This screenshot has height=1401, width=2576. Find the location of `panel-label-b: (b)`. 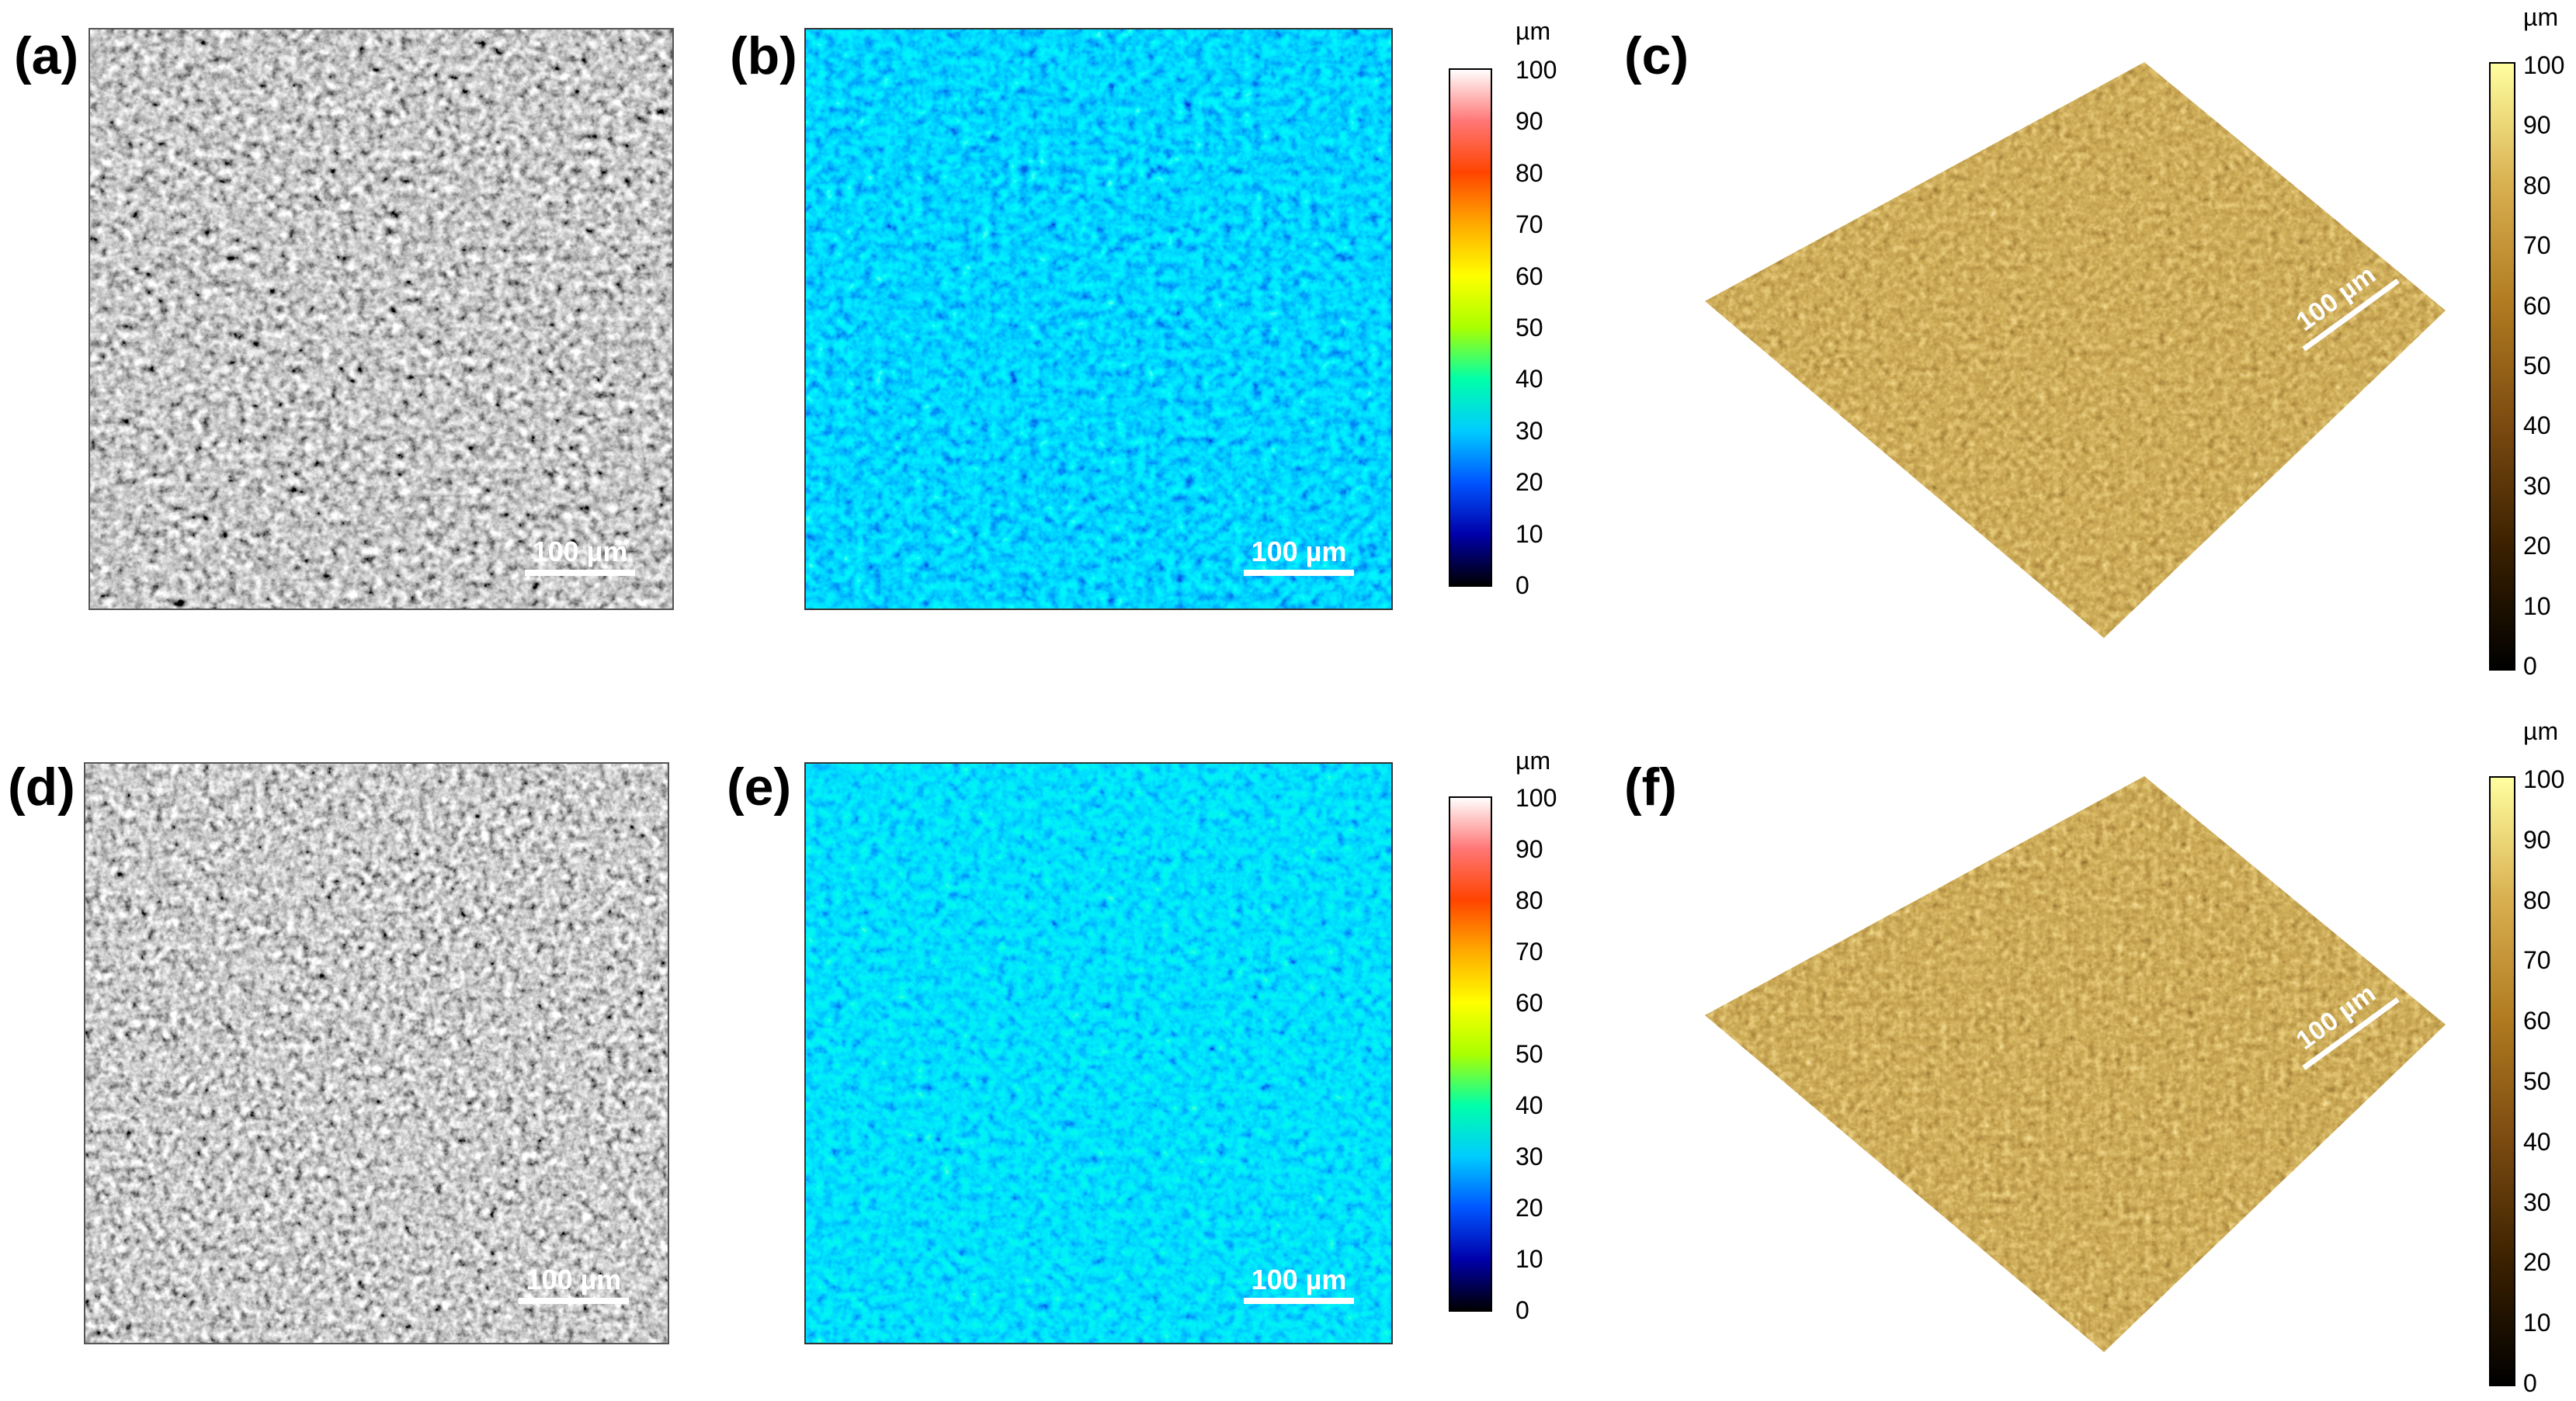

panel-label-b: (b) is located at coordinates (763, 56).